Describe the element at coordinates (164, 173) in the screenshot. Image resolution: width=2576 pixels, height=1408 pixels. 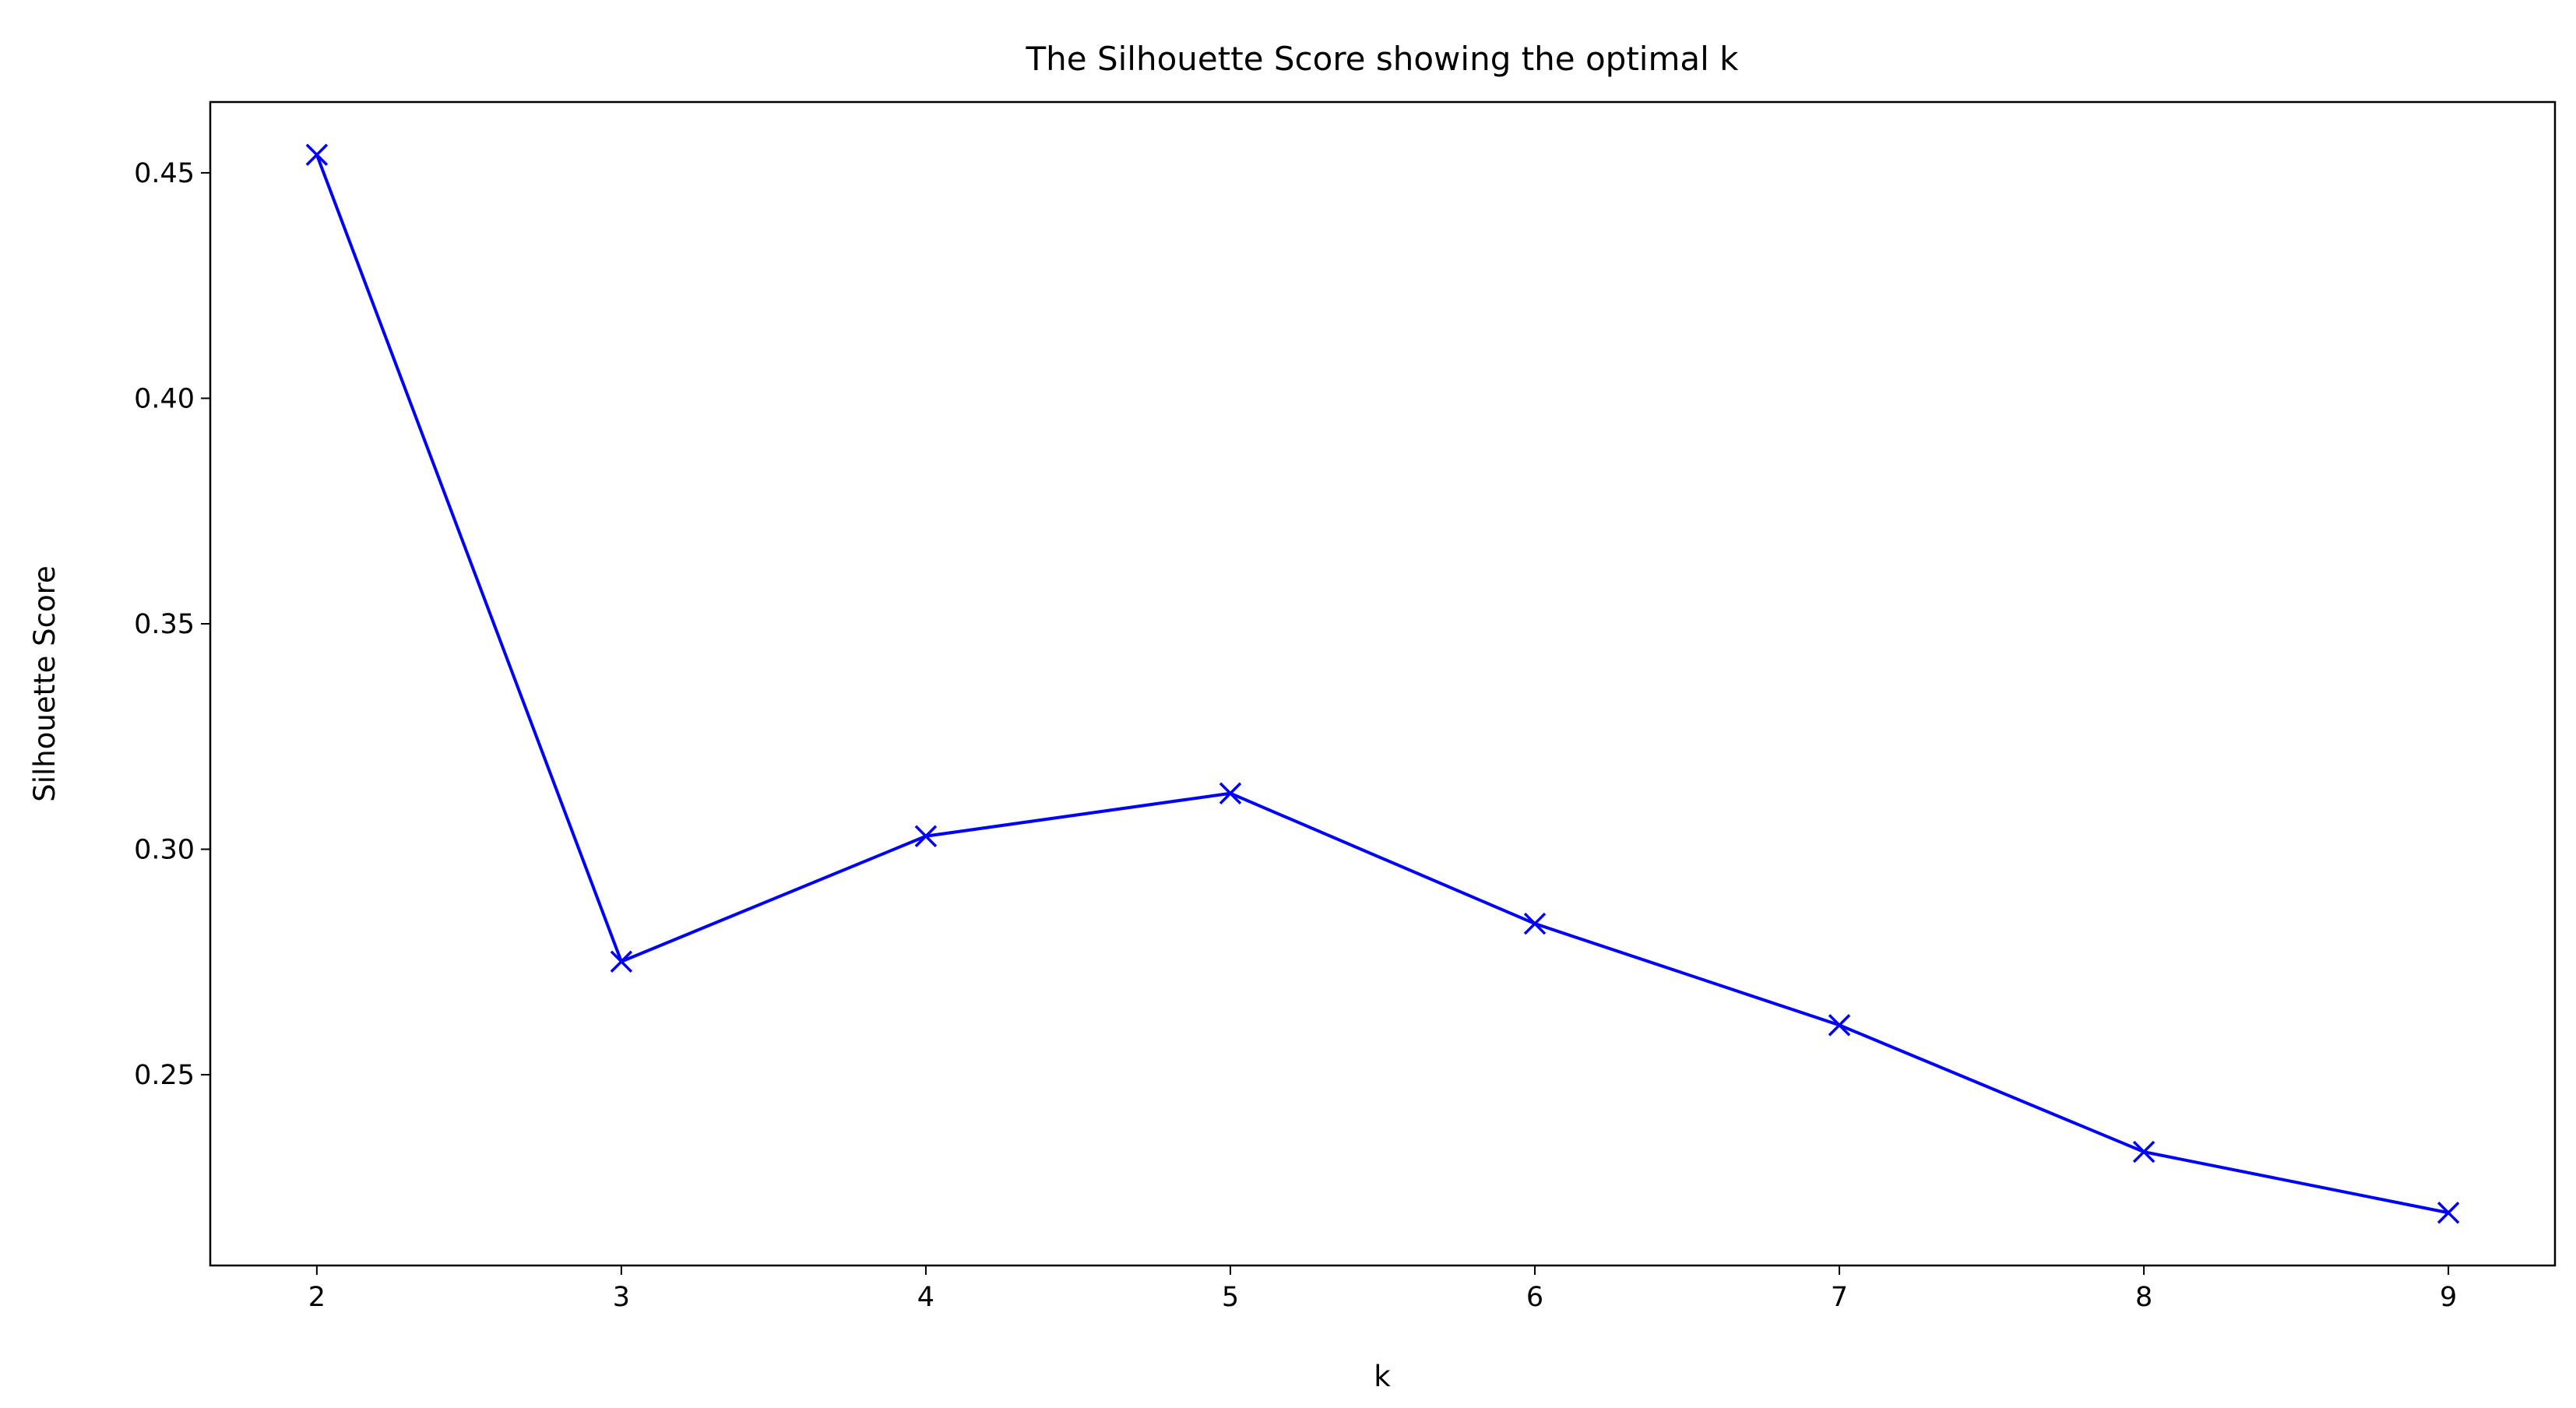
I see `y-tick-label: 0.45` at that location.